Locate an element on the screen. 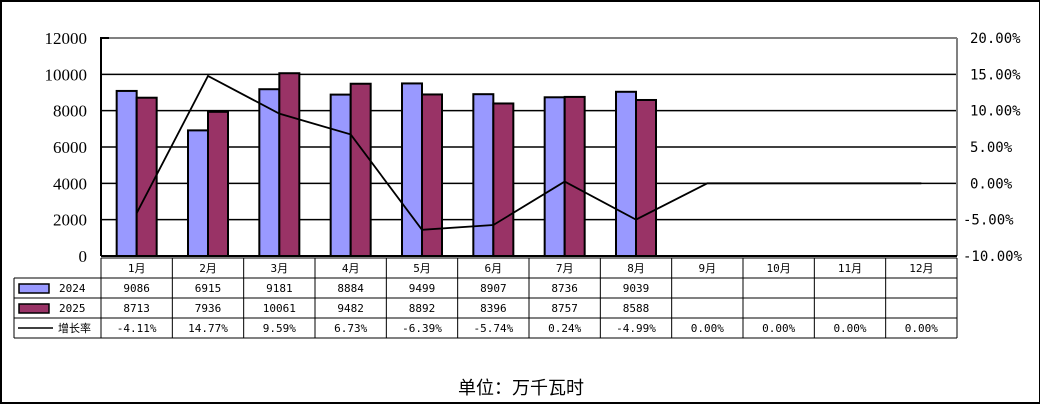 The width and height of the screenshot is (1042, 406). table-cell: 8757 is located at coordinates (564, 308).